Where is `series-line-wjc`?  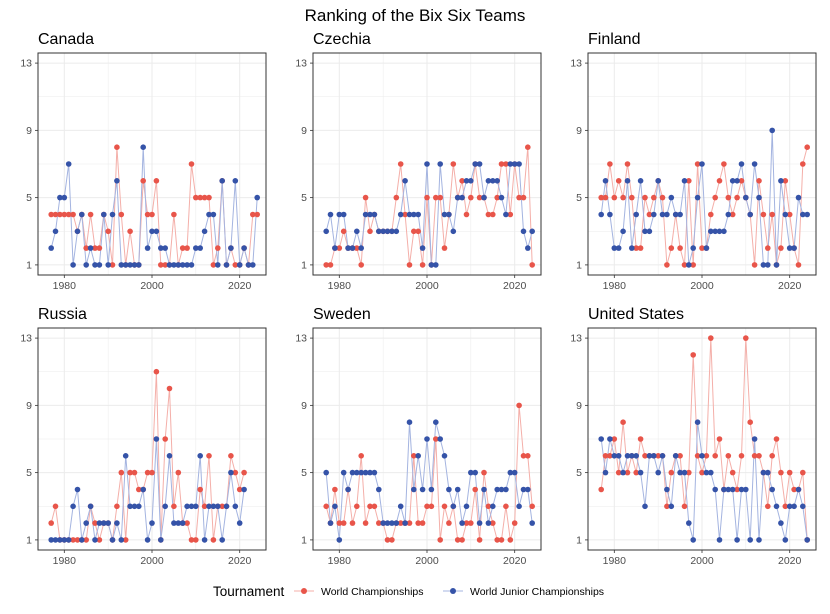 series-line-wjc is located at coordinates (154, 206).